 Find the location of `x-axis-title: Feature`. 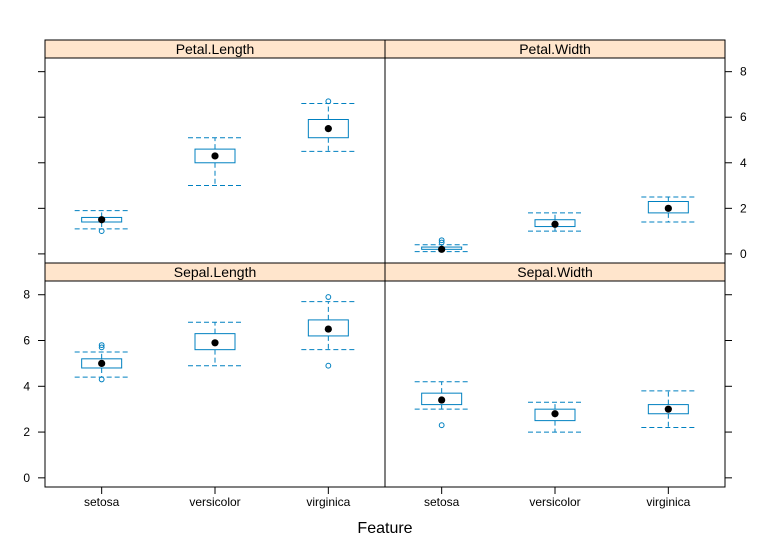

x-axis-title: Feature is located at coordinates (384, 528).